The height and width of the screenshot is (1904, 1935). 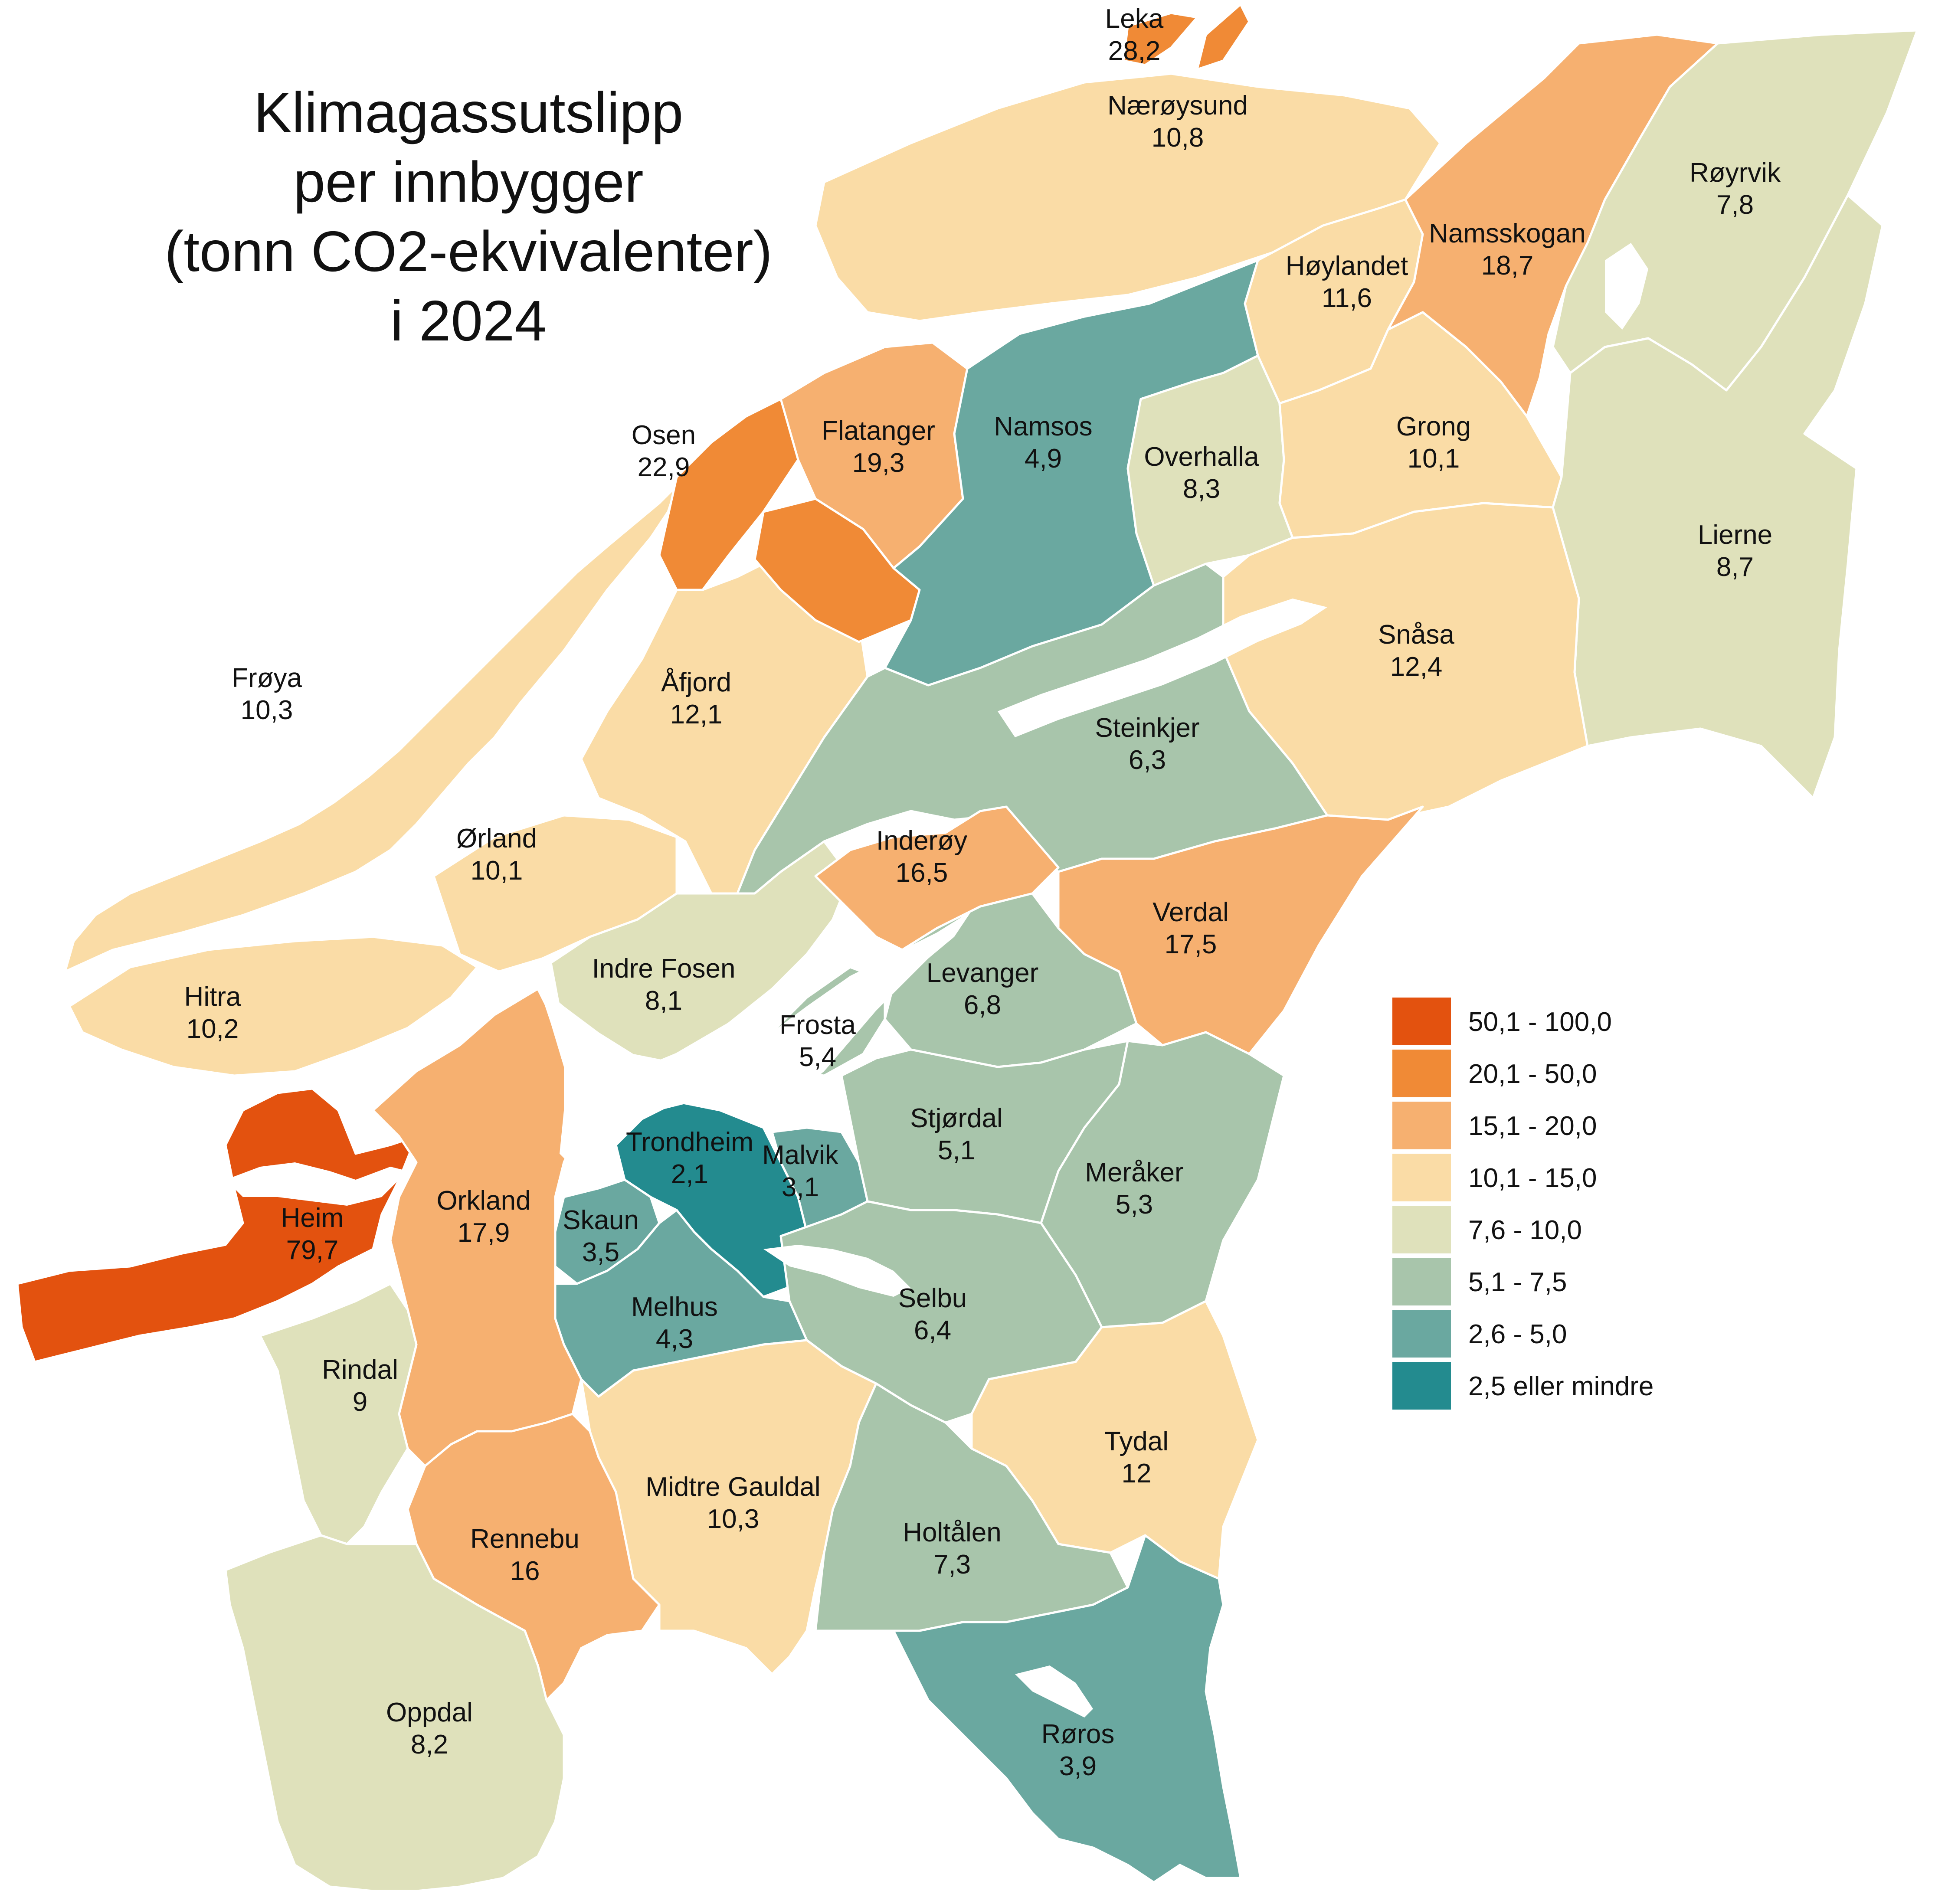 I want to click on municipality-value: 10,2, so click(x=213, y=1029).